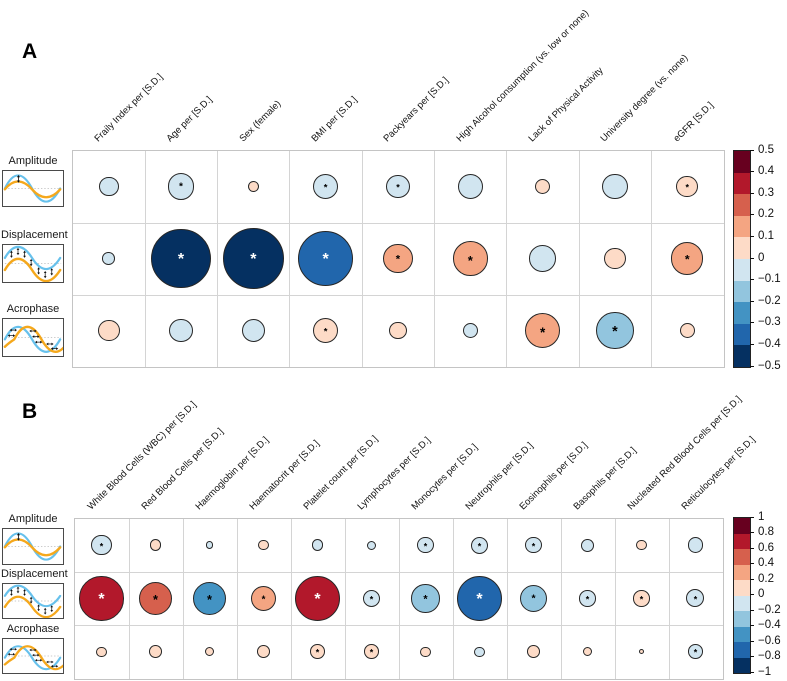 The image size is (787, 681). I want to click on column-label: Lack of Physical Activity, so click(566, 105).